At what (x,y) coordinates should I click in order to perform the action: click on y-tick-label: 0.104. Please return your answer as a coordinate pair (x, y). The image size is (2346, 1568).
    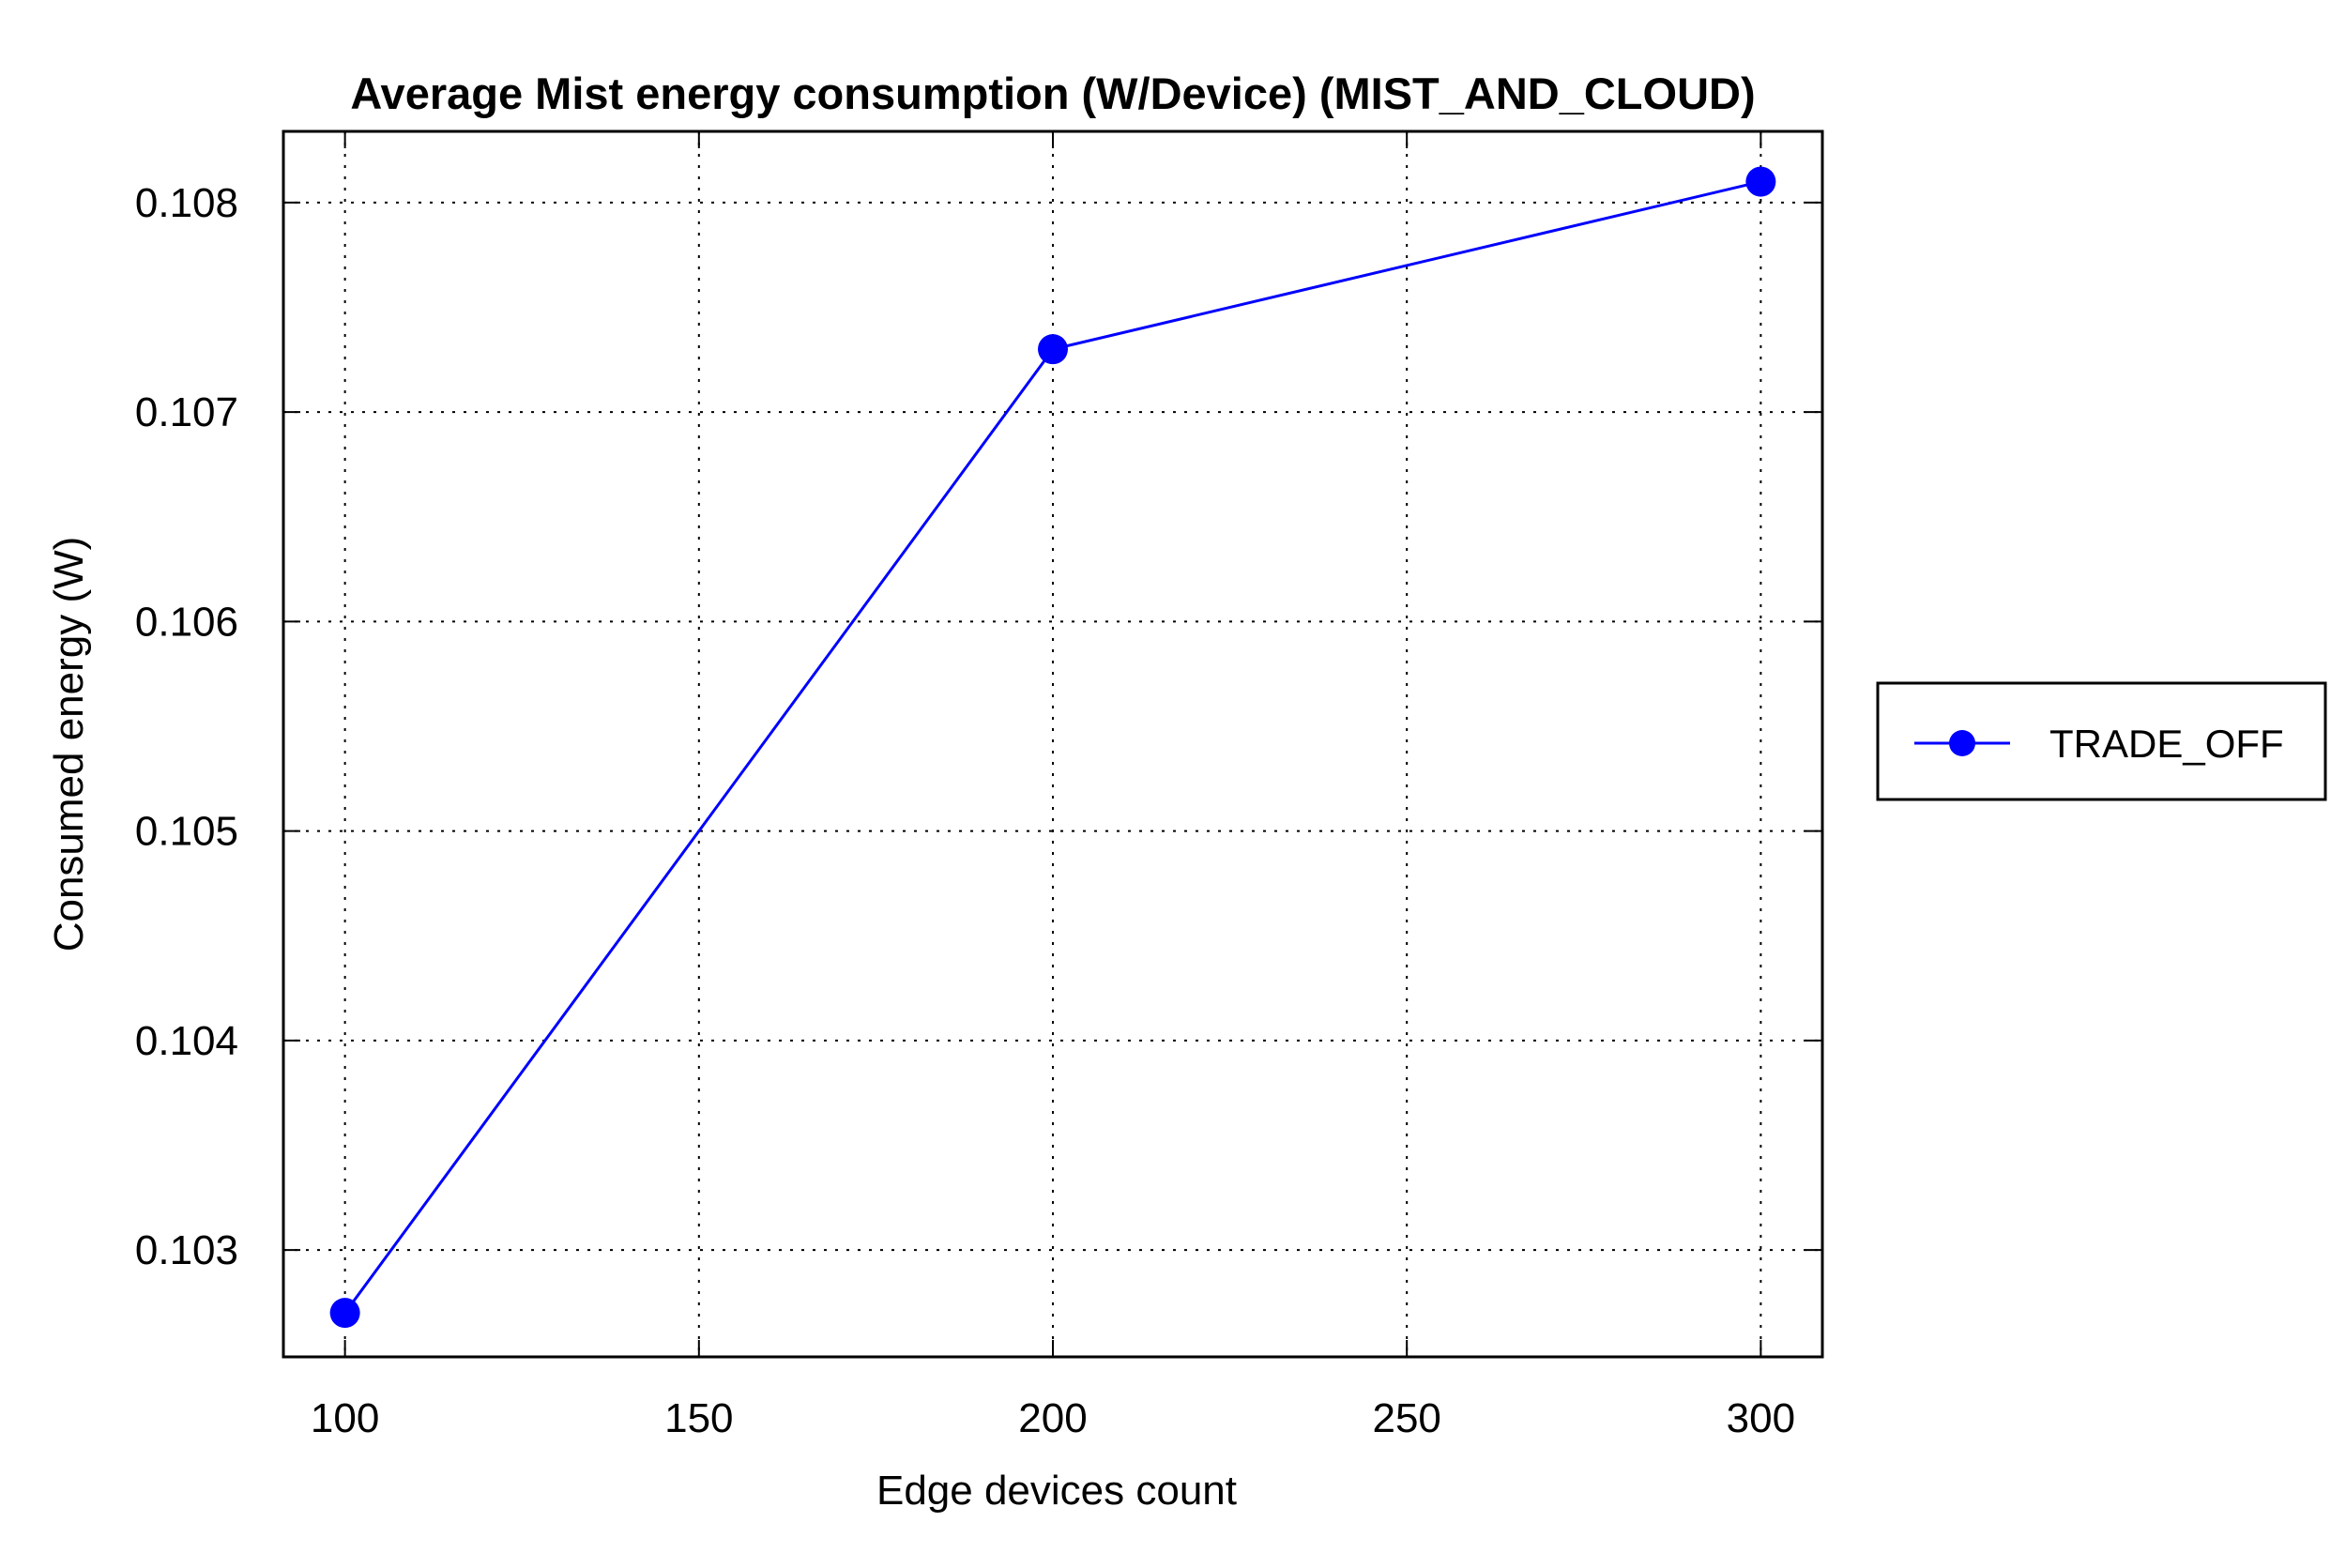
    Looking at the image, I should click on (187, 1041).